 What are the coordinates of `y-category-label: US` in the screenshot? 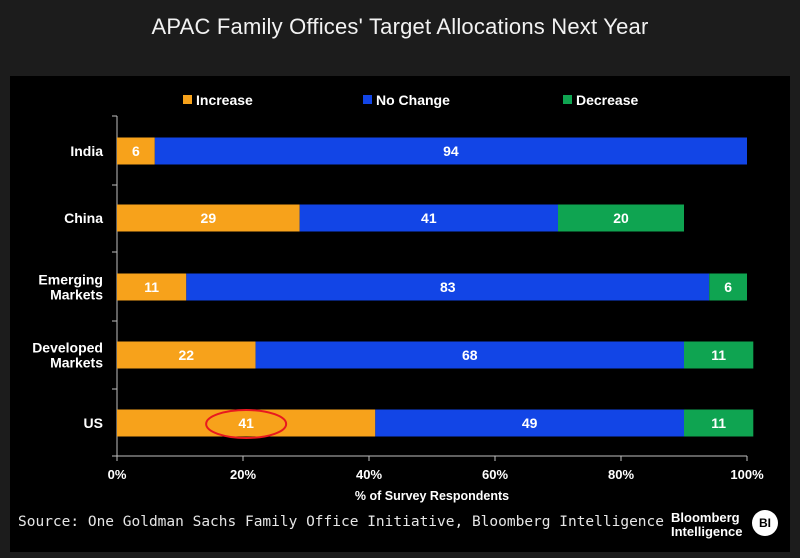 It's located at (93, 423).